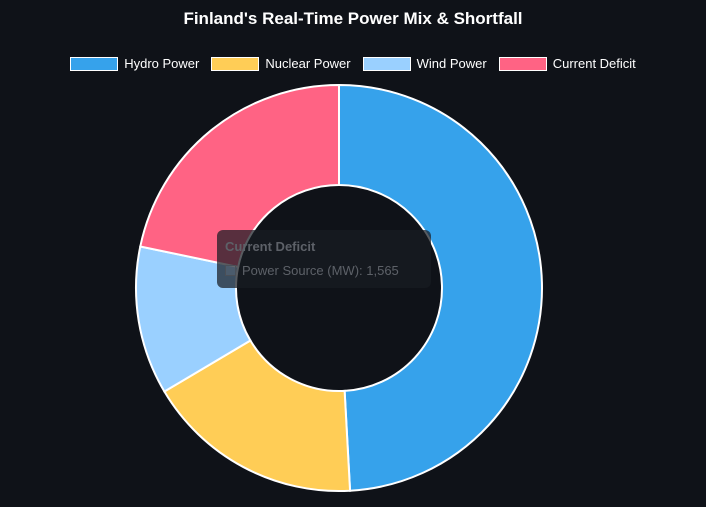  Describe the element at coordinates (594, 63) in the screenshot. I see `legend-label-current-deficit: Current Deficit` at that location.